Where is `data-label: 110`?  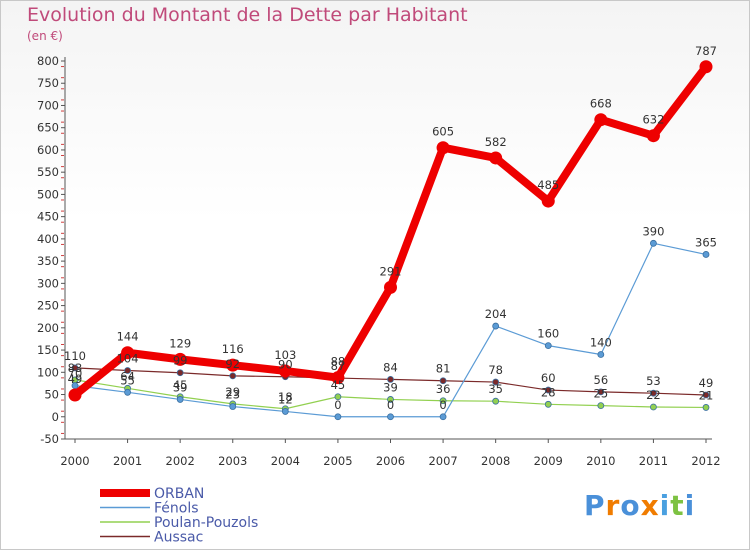 data-label: 110 is located at coordinates (75, 356).